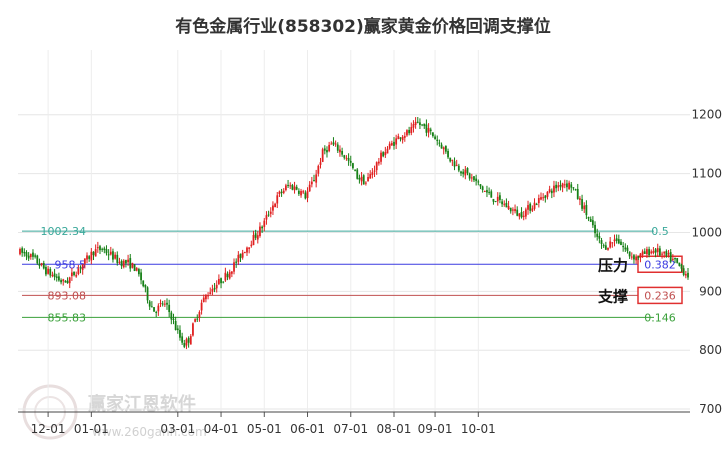 Image resolution: width=726 pixels, height=450 pixels. Describe the element at coordinates (478, 429) in the screenshot. I see `x-tick-label-10-01: 10-01` at that location.